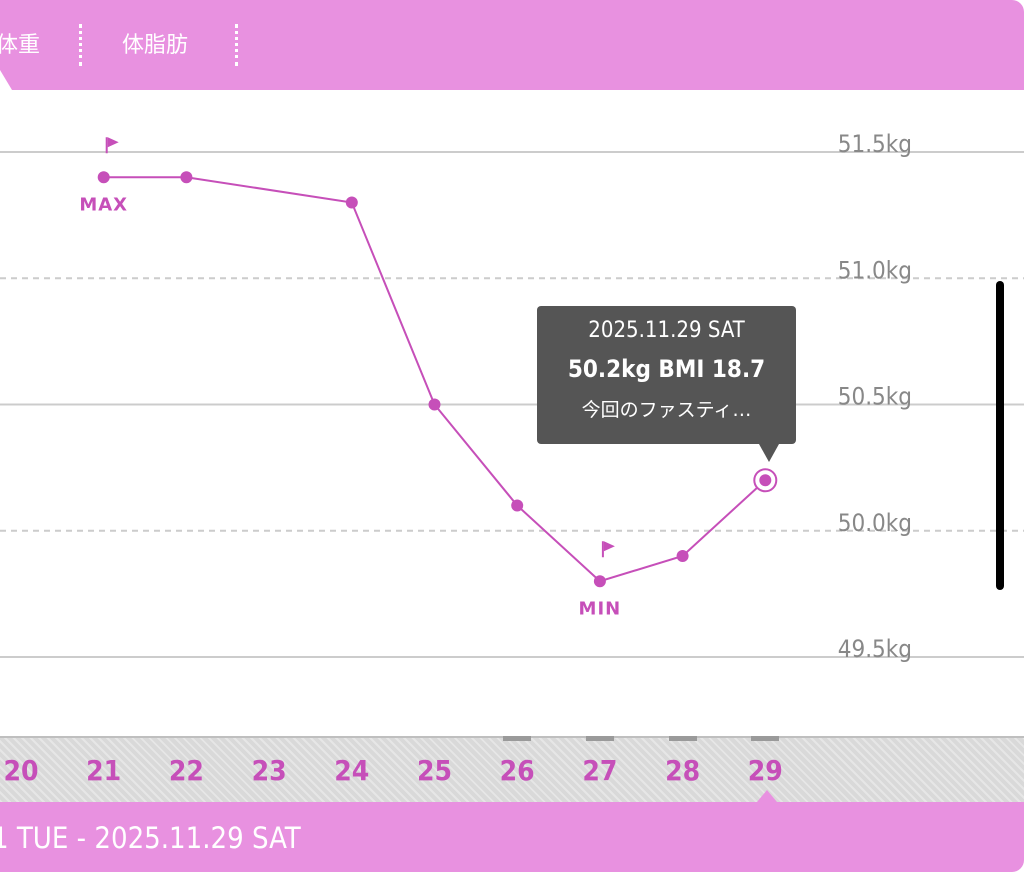 Image resolution: width=1024 pixels, height=872 pixels. What do you see at coordinates (512, 837) in the screenshot?
I see `date-range-footer: 1 TUE - 2025.11.29 SAT` at bounding box center [512, 837].